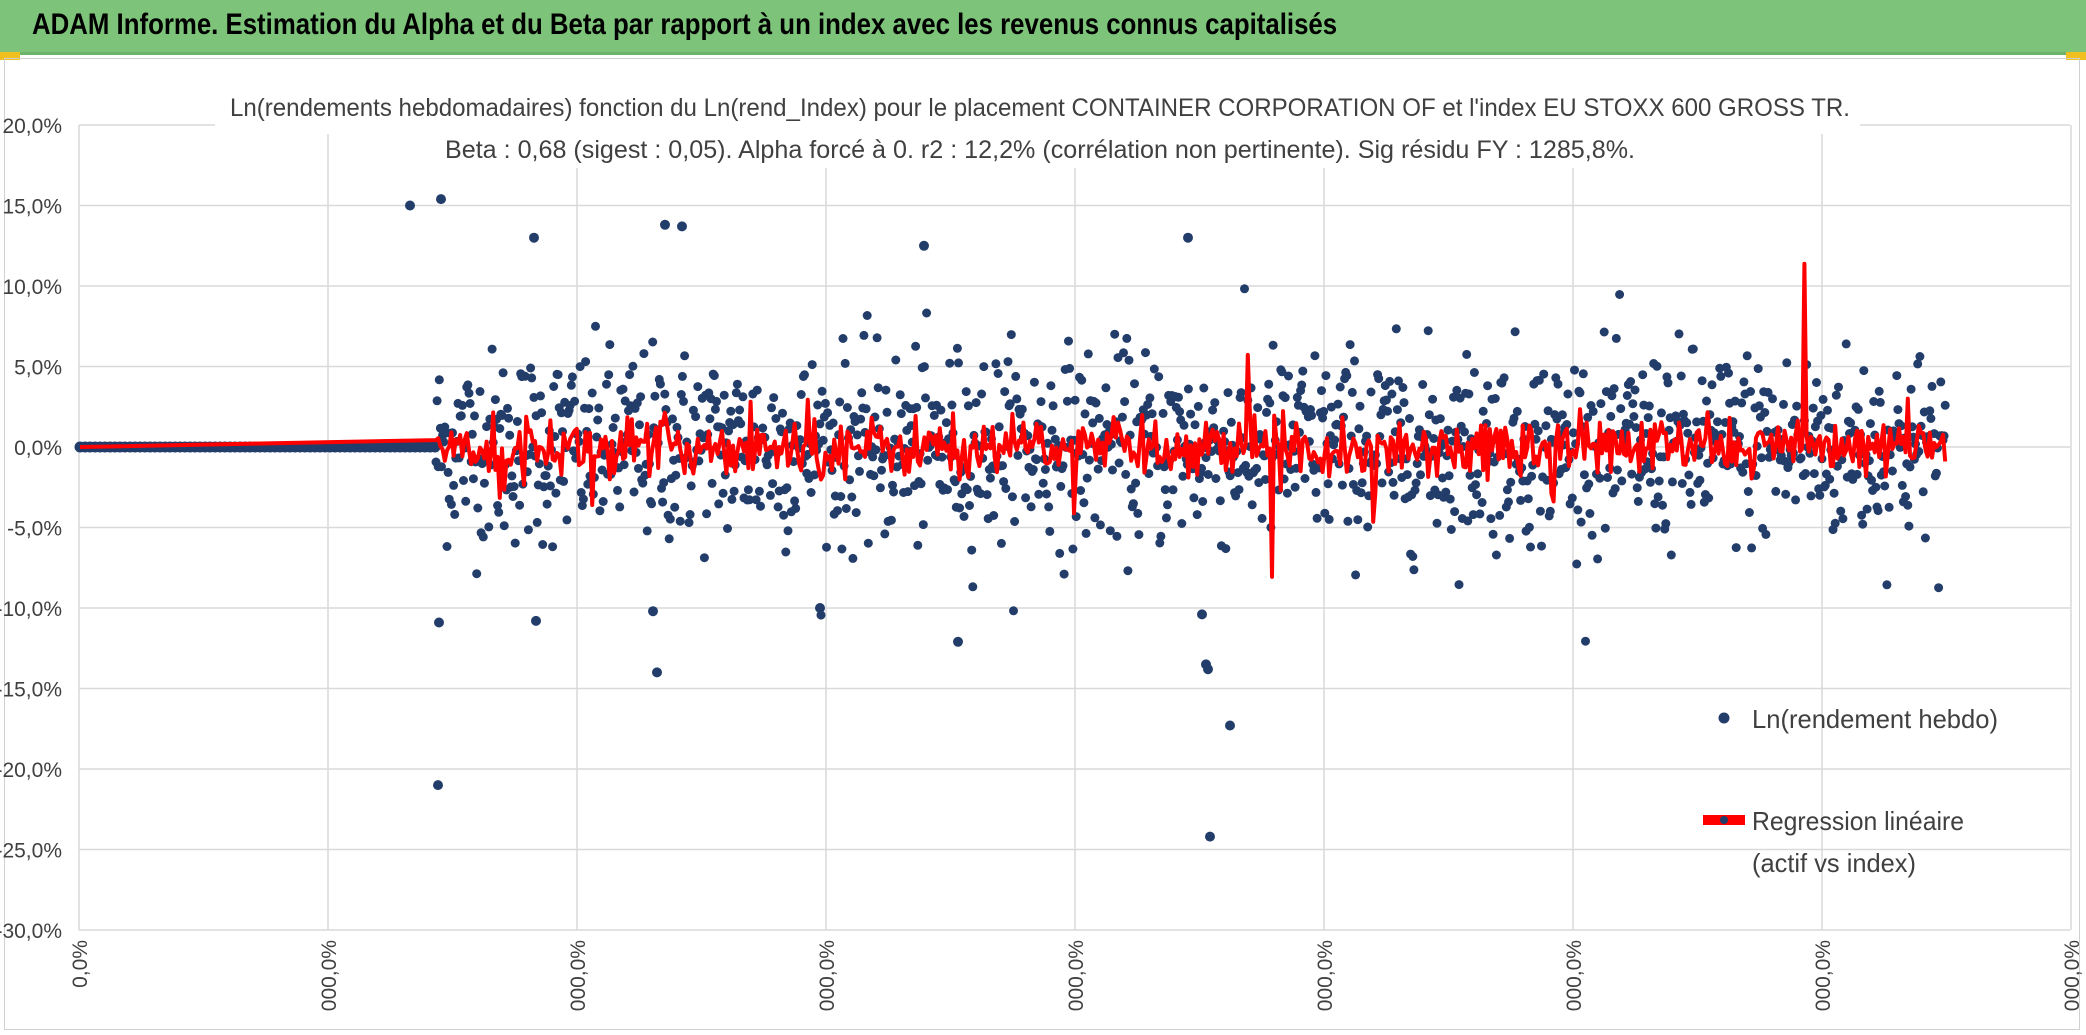 Image resolution: width=2086 pixels, height=1035 pixels. What do you see at coordinates (31, 770) in the screenshot?
I see `y-tick-label: -20,0%` at bounding box center [31, 770].